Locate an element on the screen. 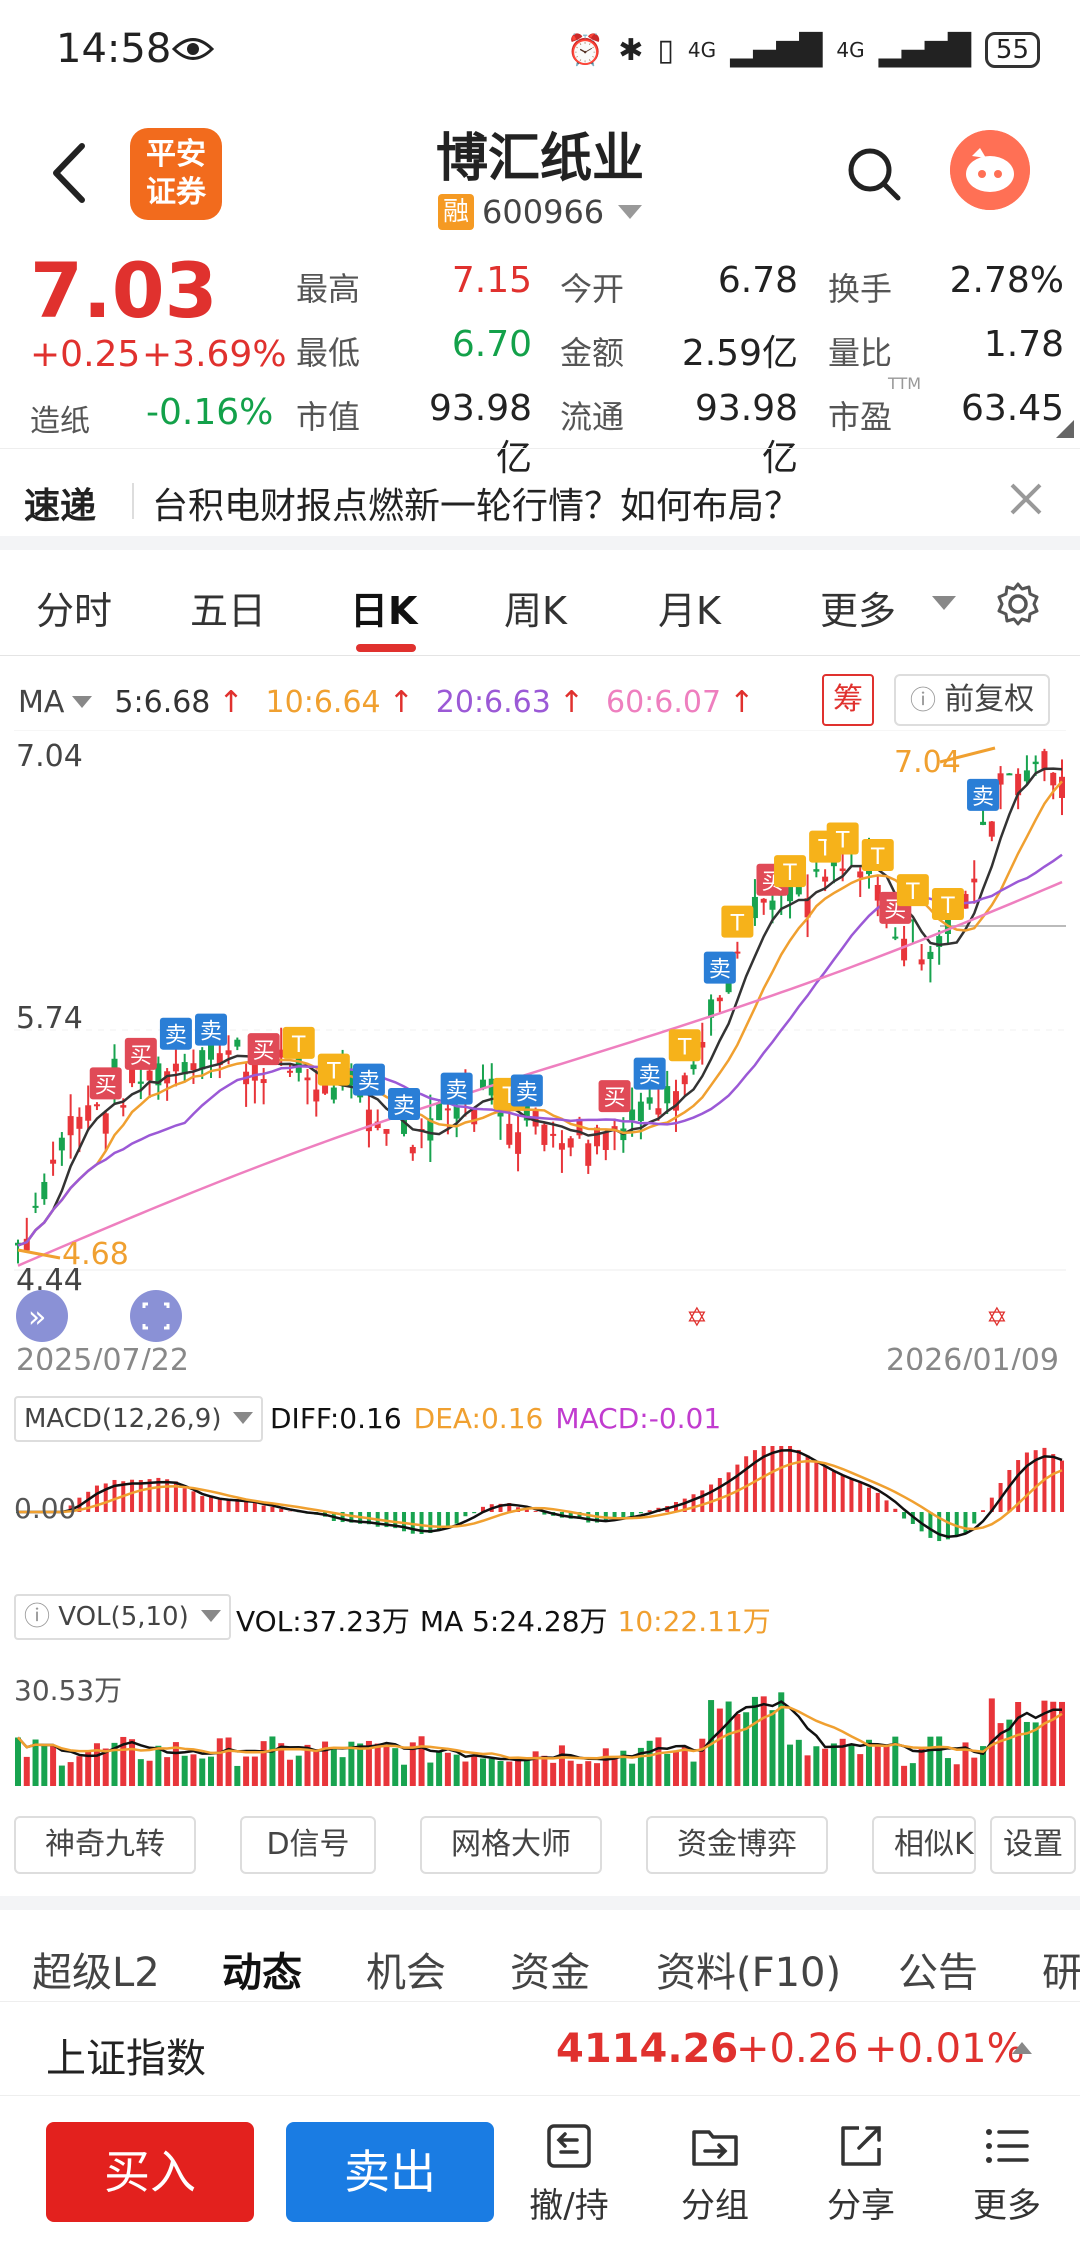 The height and width of the screenshot is (2244, 1080). assistant-avatar is located at coordinates (990, 170).